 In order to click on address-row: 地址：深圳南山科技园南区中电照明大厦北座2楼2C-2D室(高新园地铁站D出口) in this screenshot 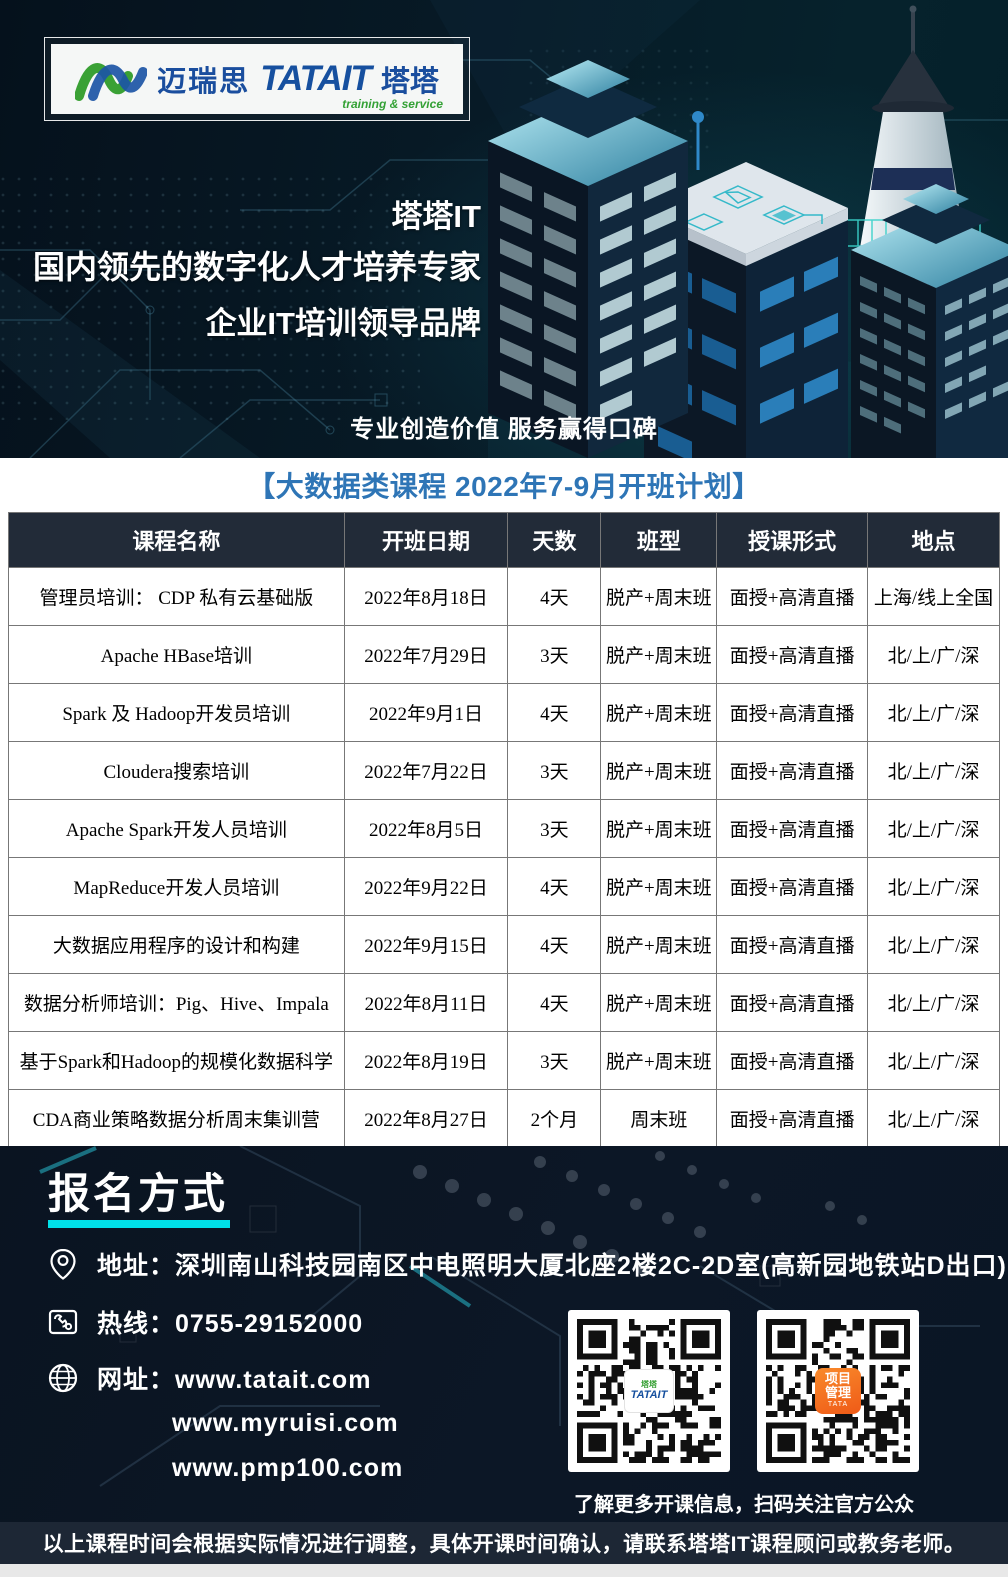, I will do `click(526, 1264)`.